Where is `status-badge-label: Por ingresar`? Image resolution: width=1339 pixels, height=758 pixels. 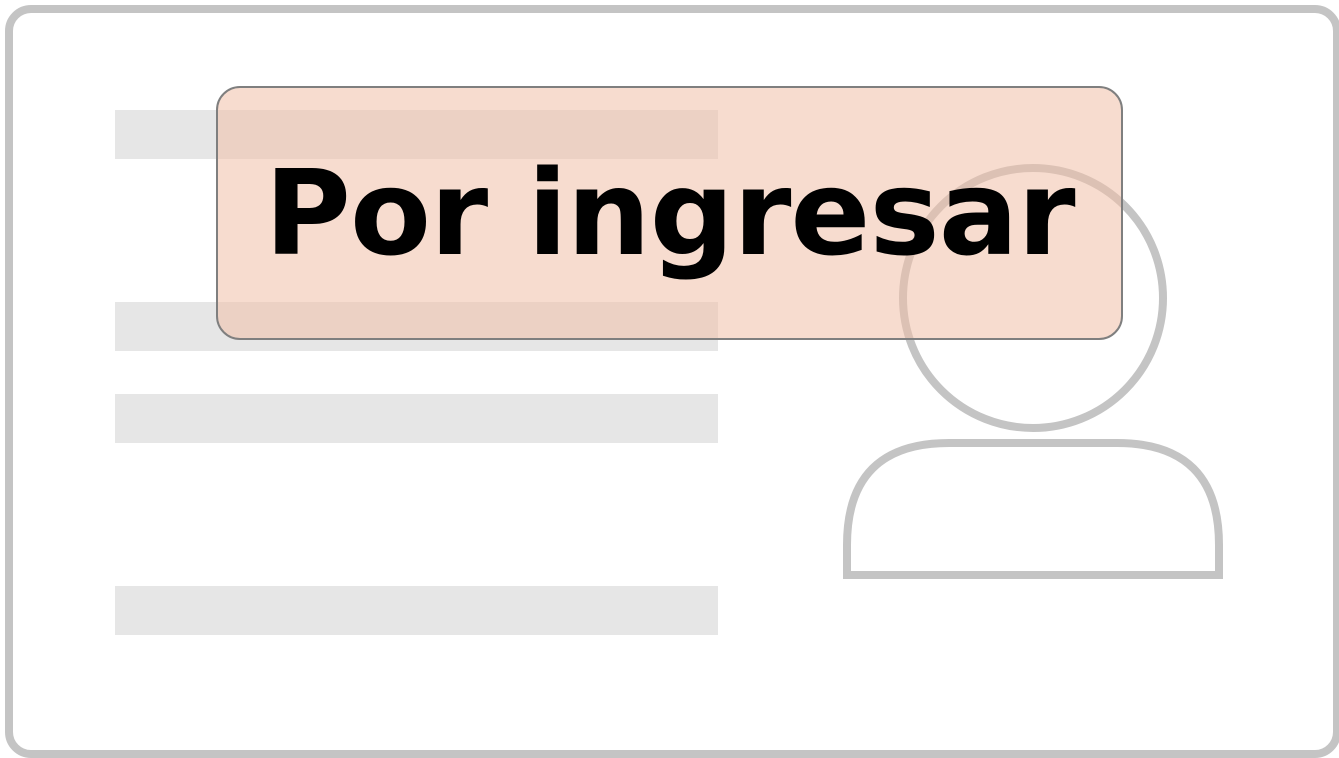
status-badge-label: Por ingresar is located at coordinates (669, 213).